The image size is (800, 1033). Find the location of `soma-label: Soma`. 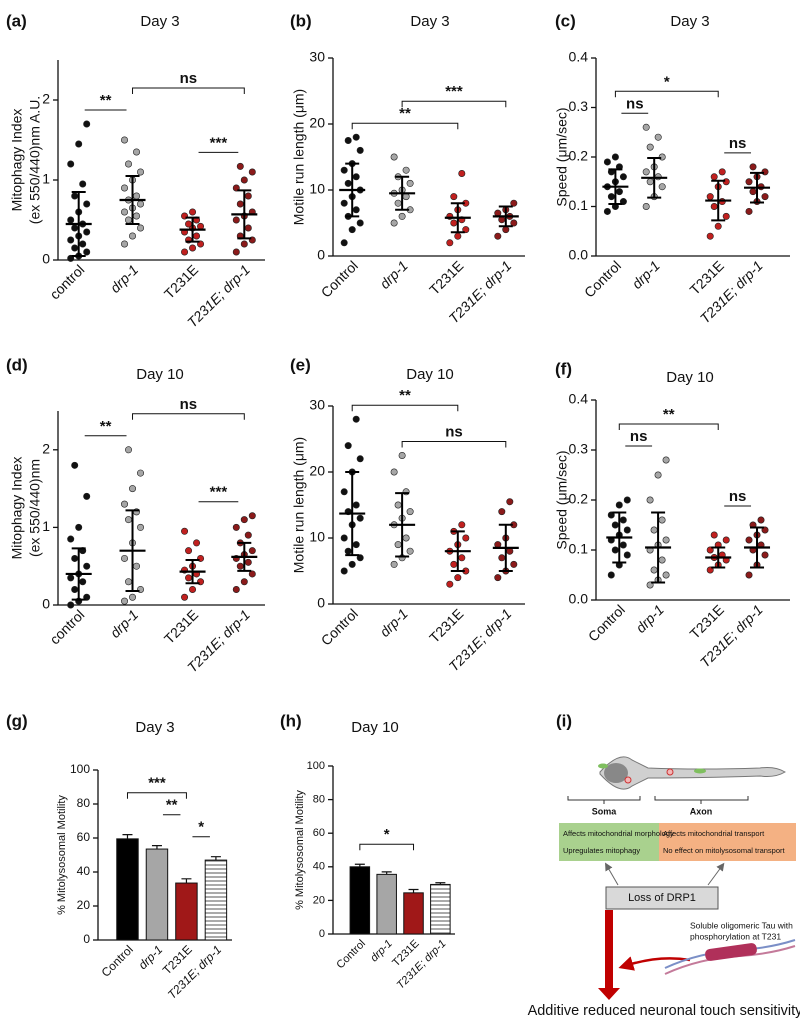

soma-label: Soma is located at coordinates (605, 811).